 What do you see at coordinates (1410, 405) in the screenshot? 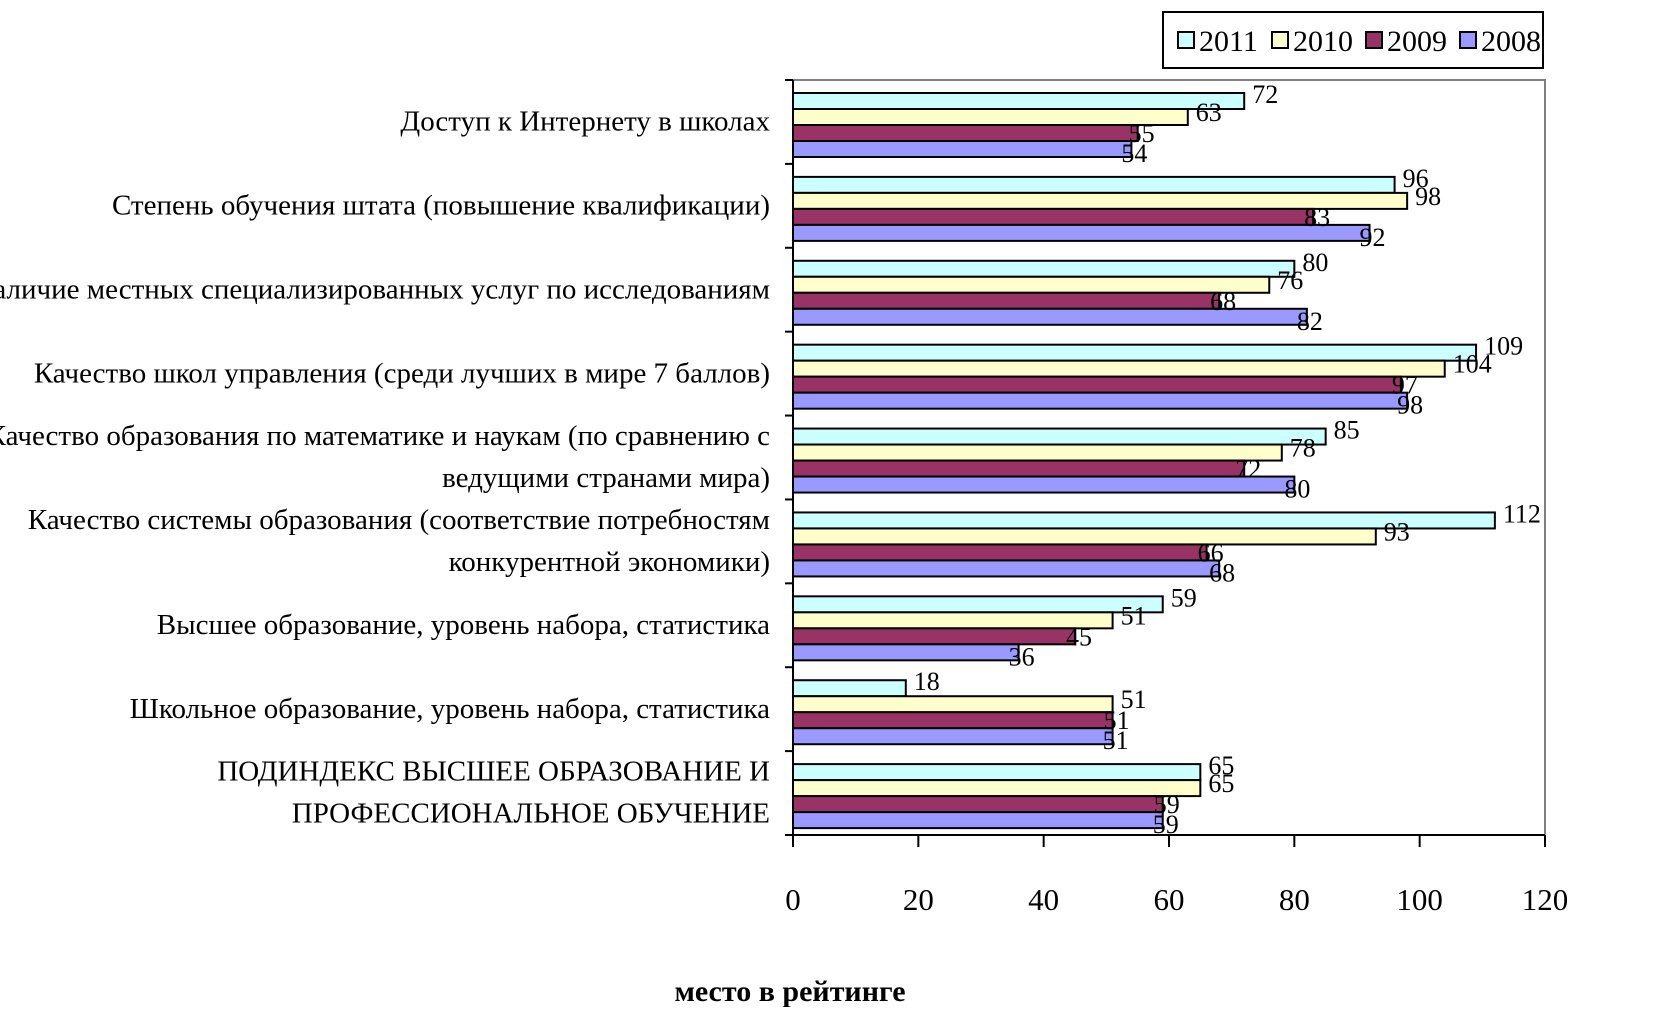
I see `data-label-2008-3: 98` at bounding box center [1410, 405].